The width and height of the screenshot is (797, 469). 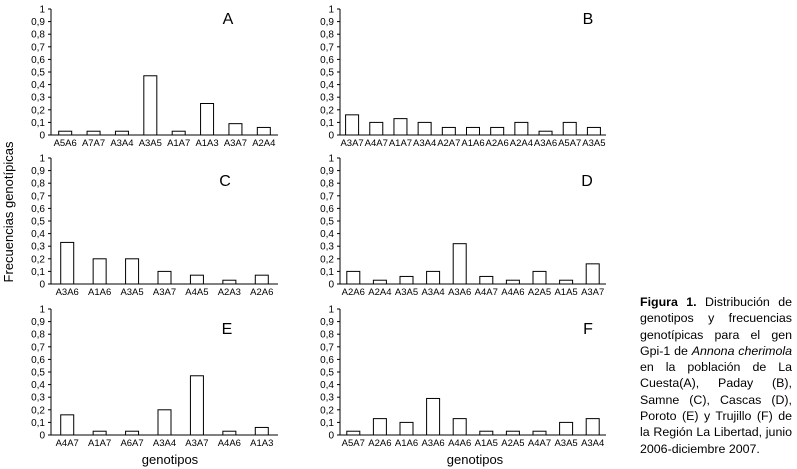 I want to click on panel-c-y-tick-label: 0,3, so click(x=38, y=247).